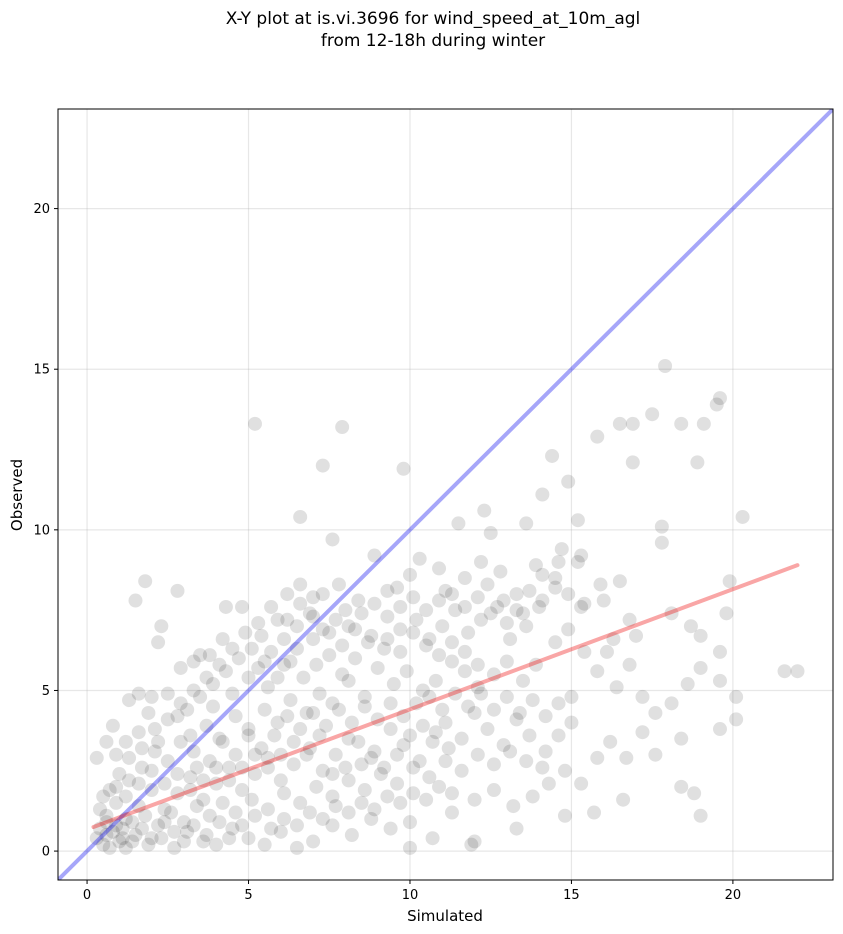 The height and width of the screenshot is (934, 843). I want to click on x-tick-label: 5, so click(248, 895).